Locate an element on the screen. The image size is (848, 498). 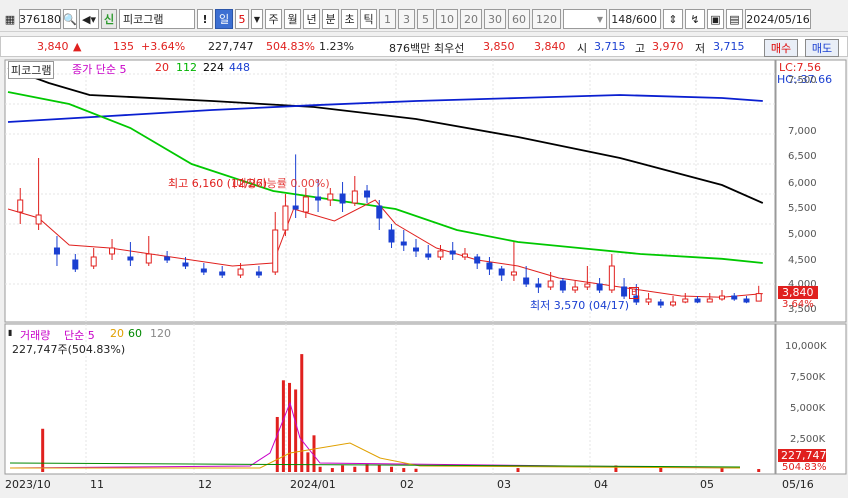
volume-pct-tag: 504.83% is located at coordinates (804, 467).